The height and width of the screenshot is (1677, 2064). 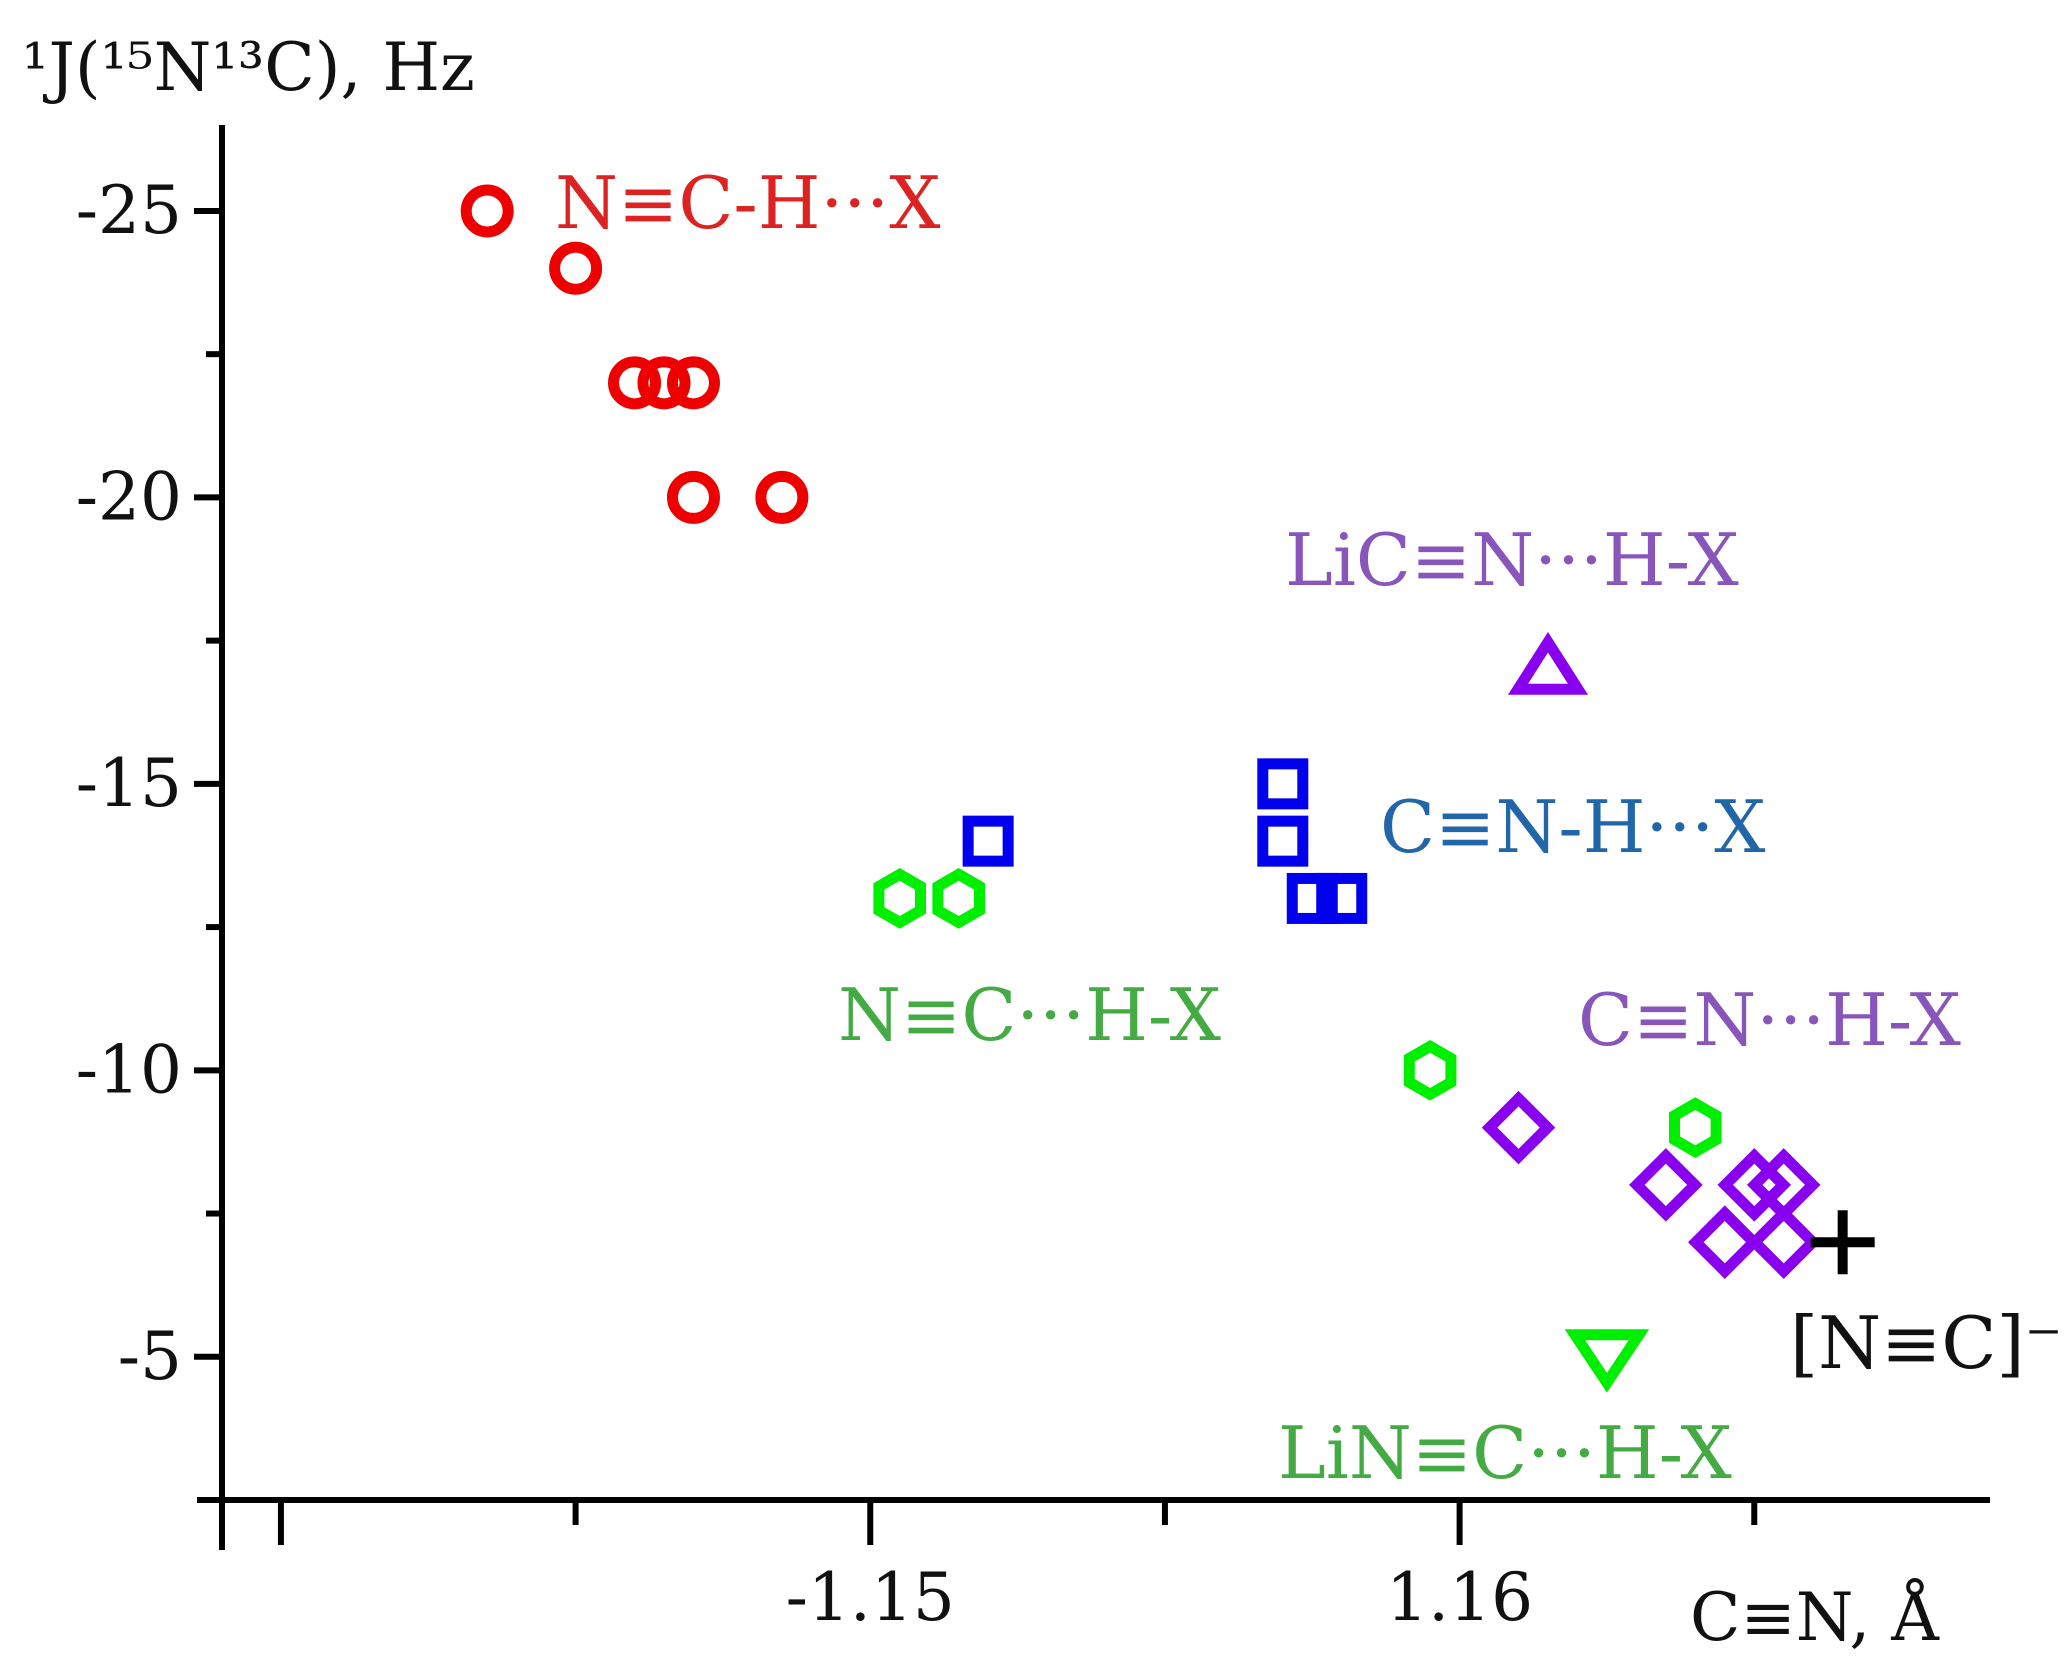 What do you see at coordinates (747, 203) in the screenshot?
I see `annotation-nch-x: N≡C-H···X` at bounding box center [747, 203].